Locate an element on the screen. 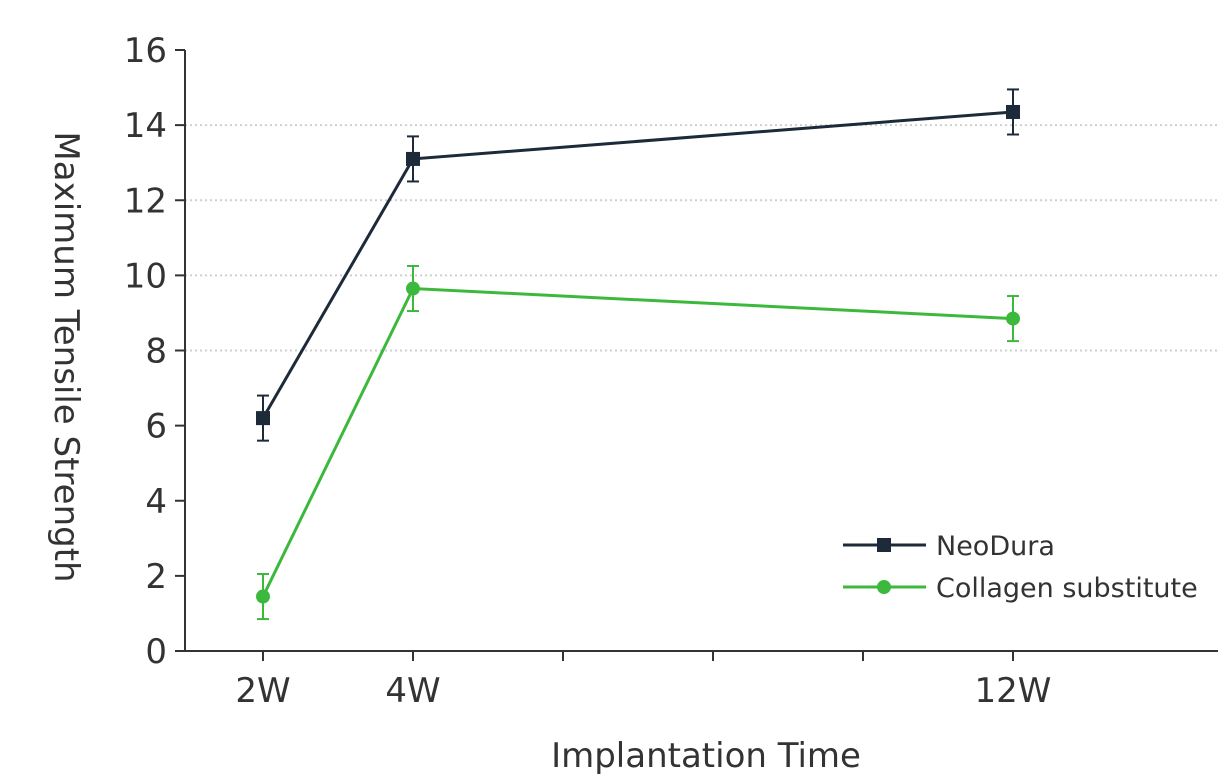 This screenshot has height=775, width=1218. x-tick-label: 4W is located at coordinates (412, 691).